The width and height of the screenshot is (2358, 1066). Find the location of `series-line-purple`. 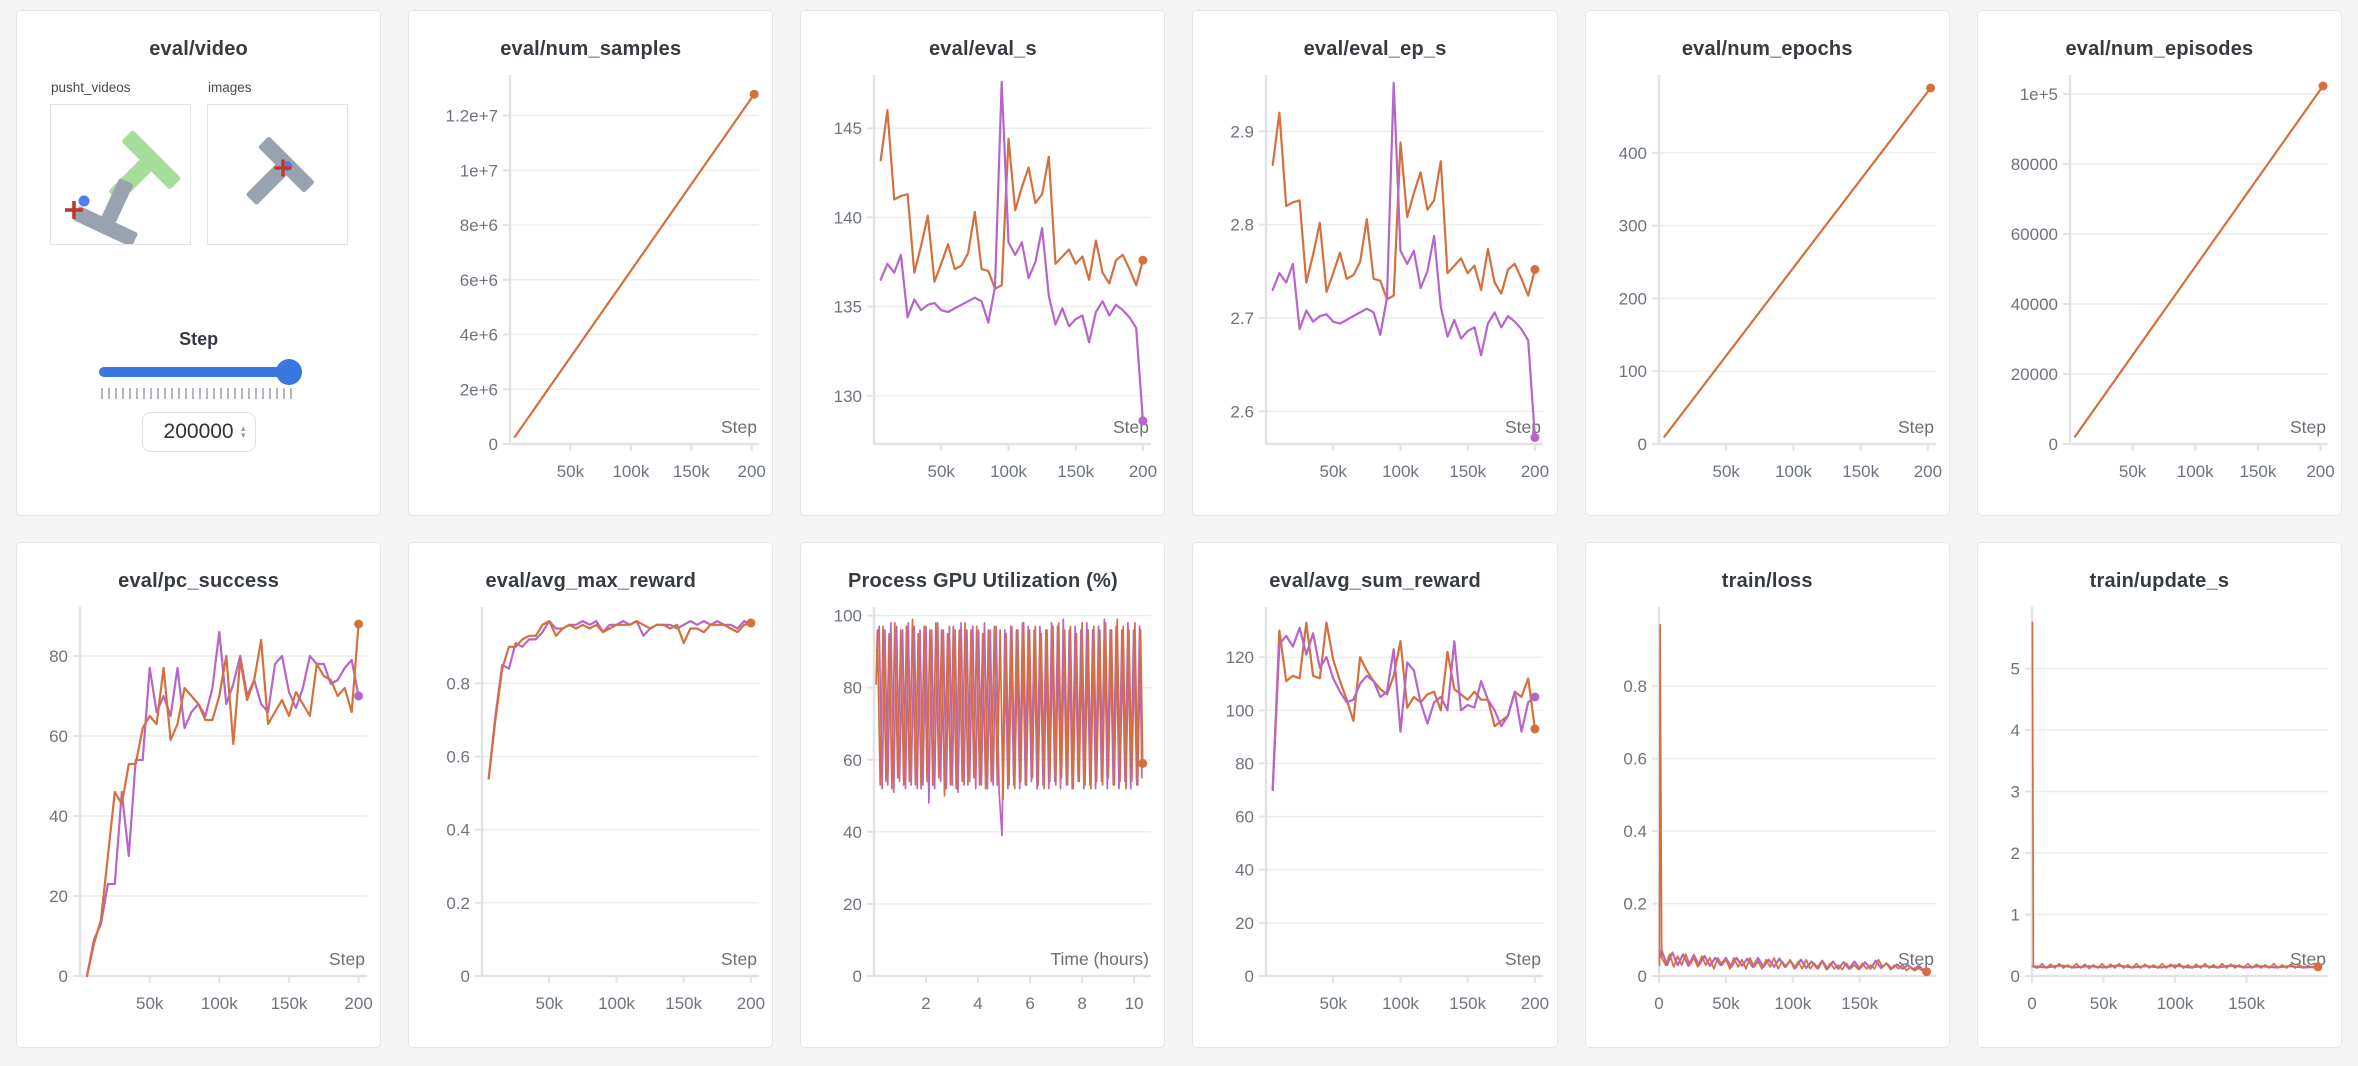

series-line-purple is located at coordinates (1012, 251).